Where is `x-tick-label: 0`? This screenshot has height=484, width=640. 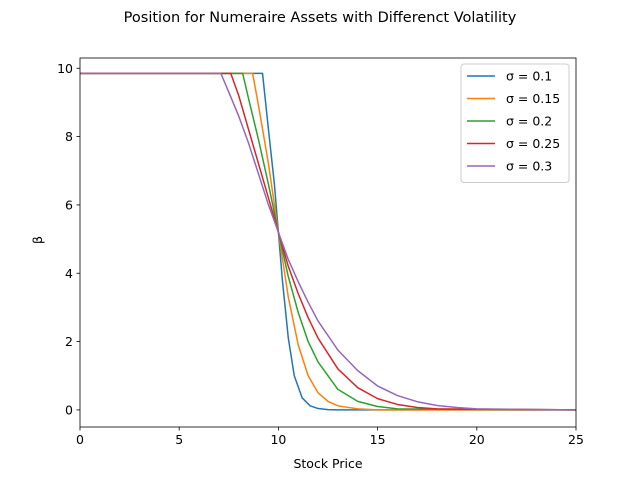
x-tick-label: 0 is located at coordinates (80, 439).